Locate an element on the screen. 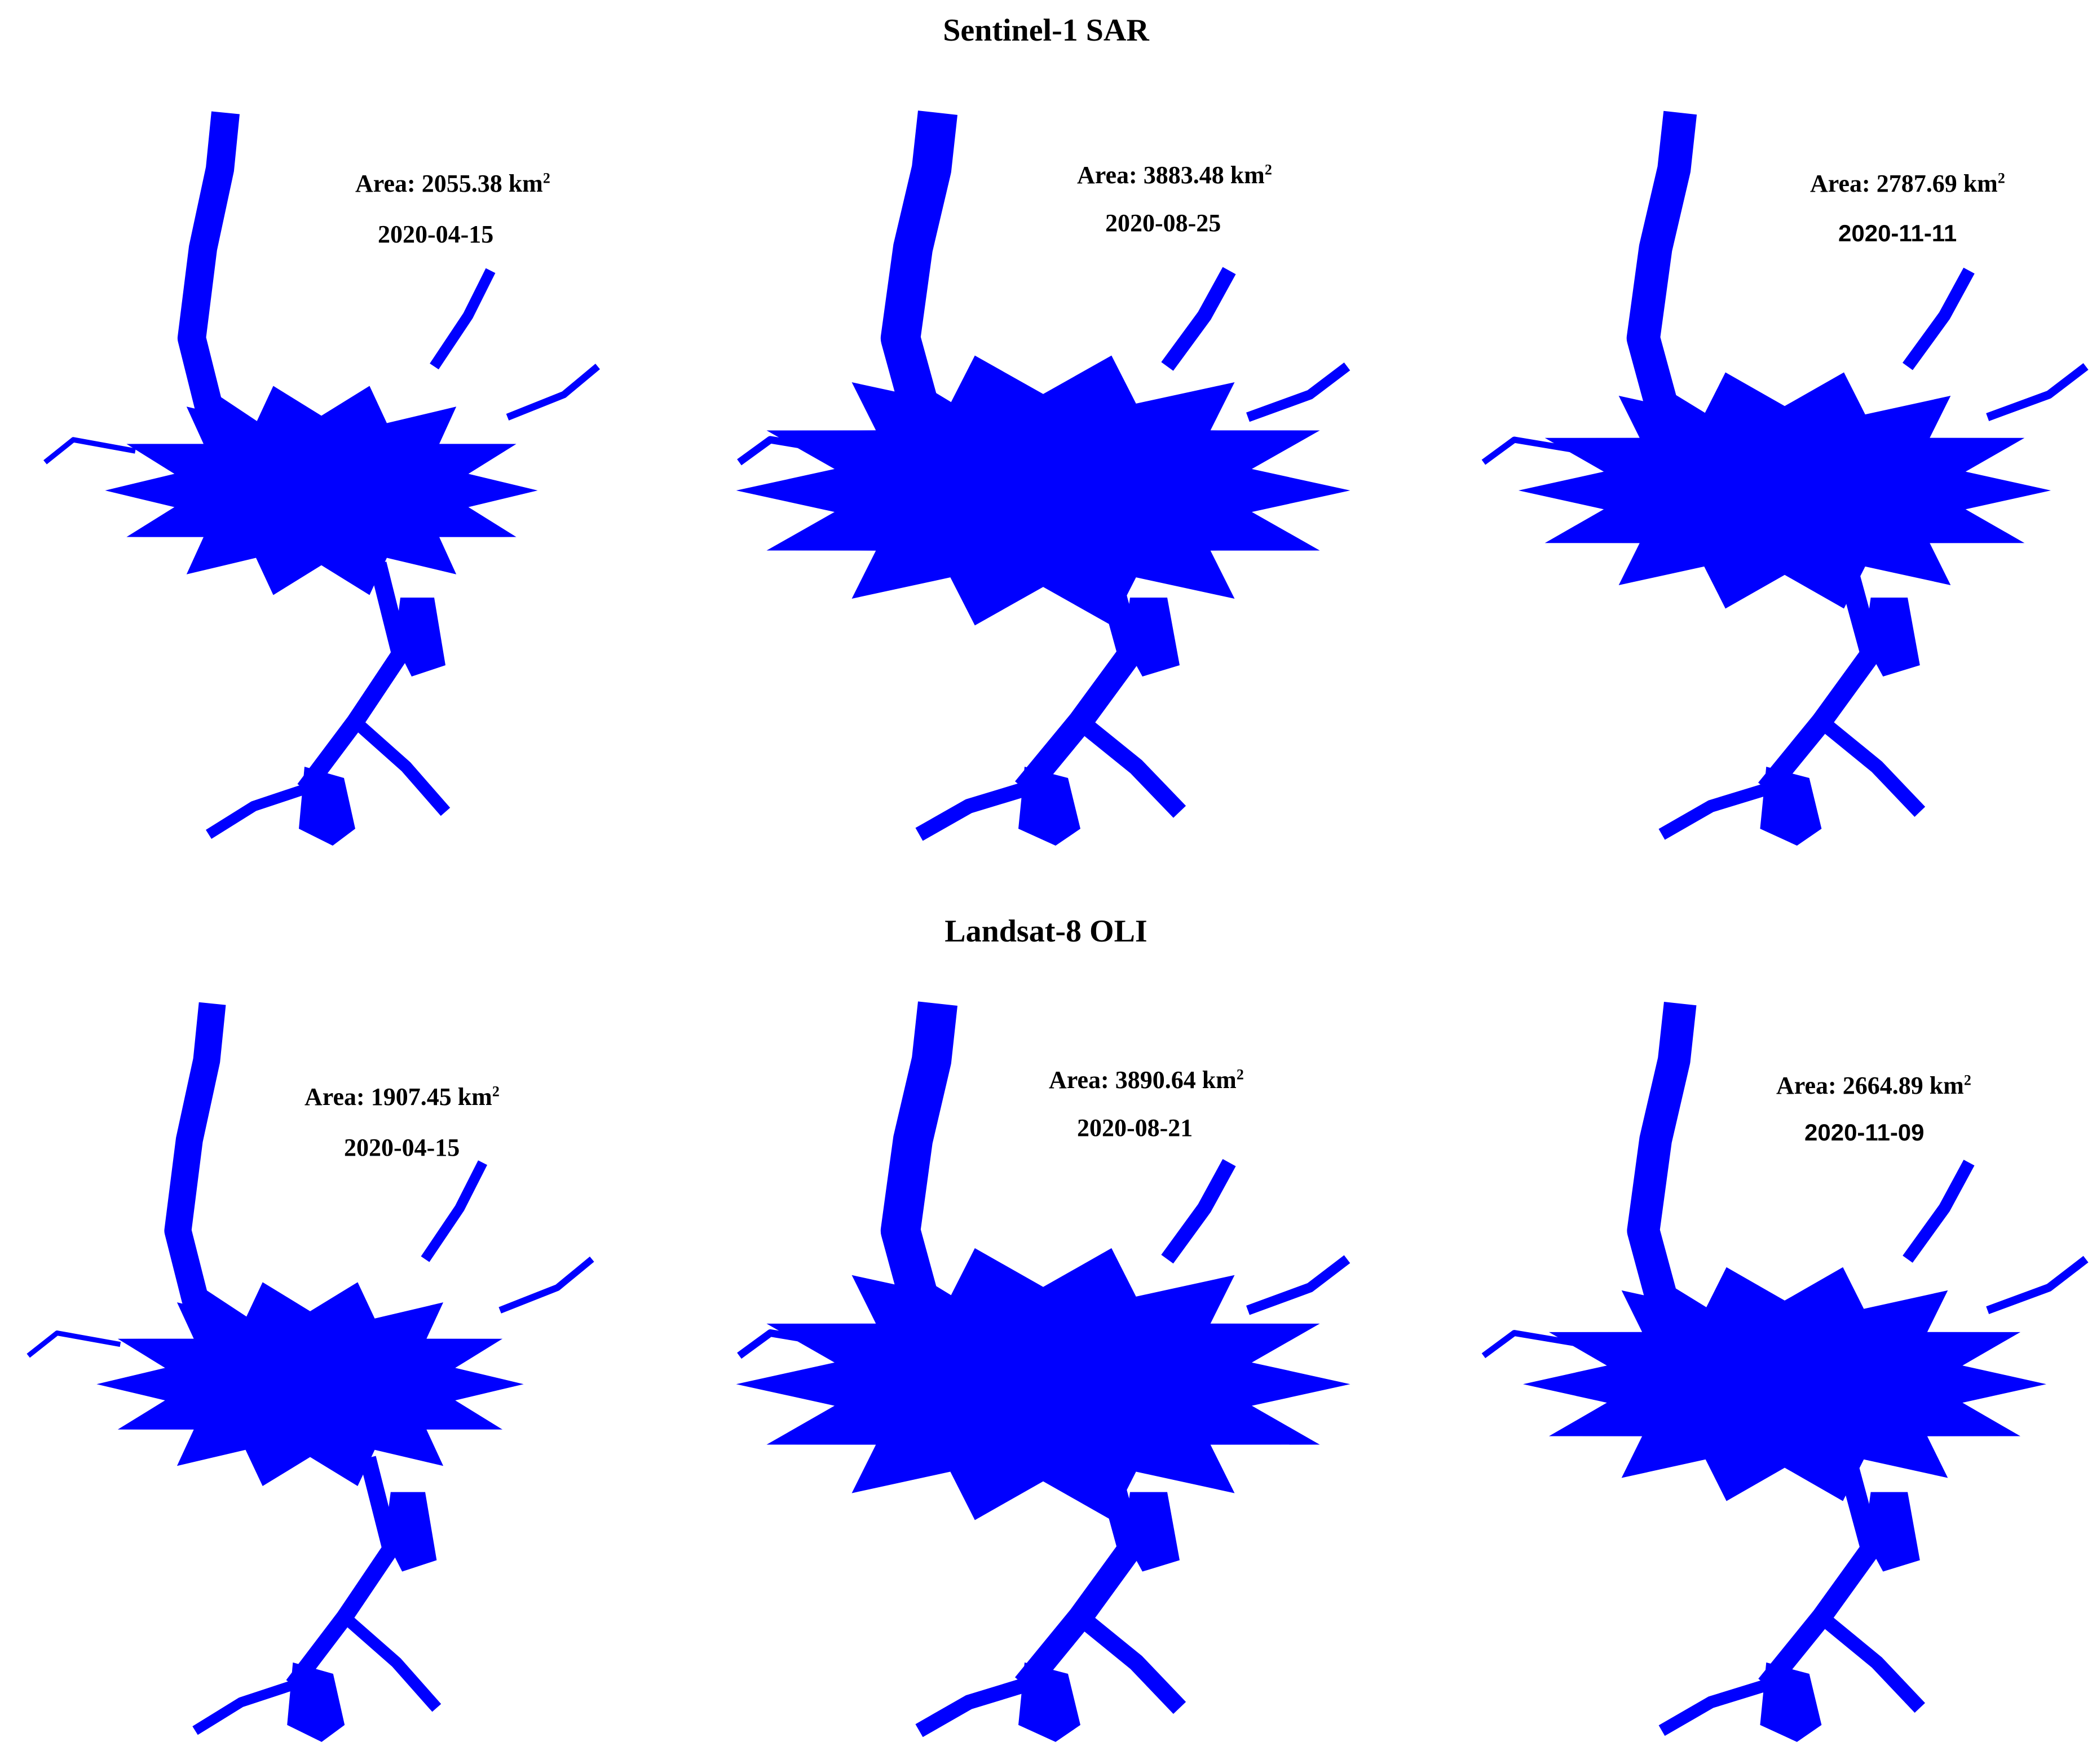  section-title-landsat: Landsat-8 OLI is located at coordinates (1046, 931).